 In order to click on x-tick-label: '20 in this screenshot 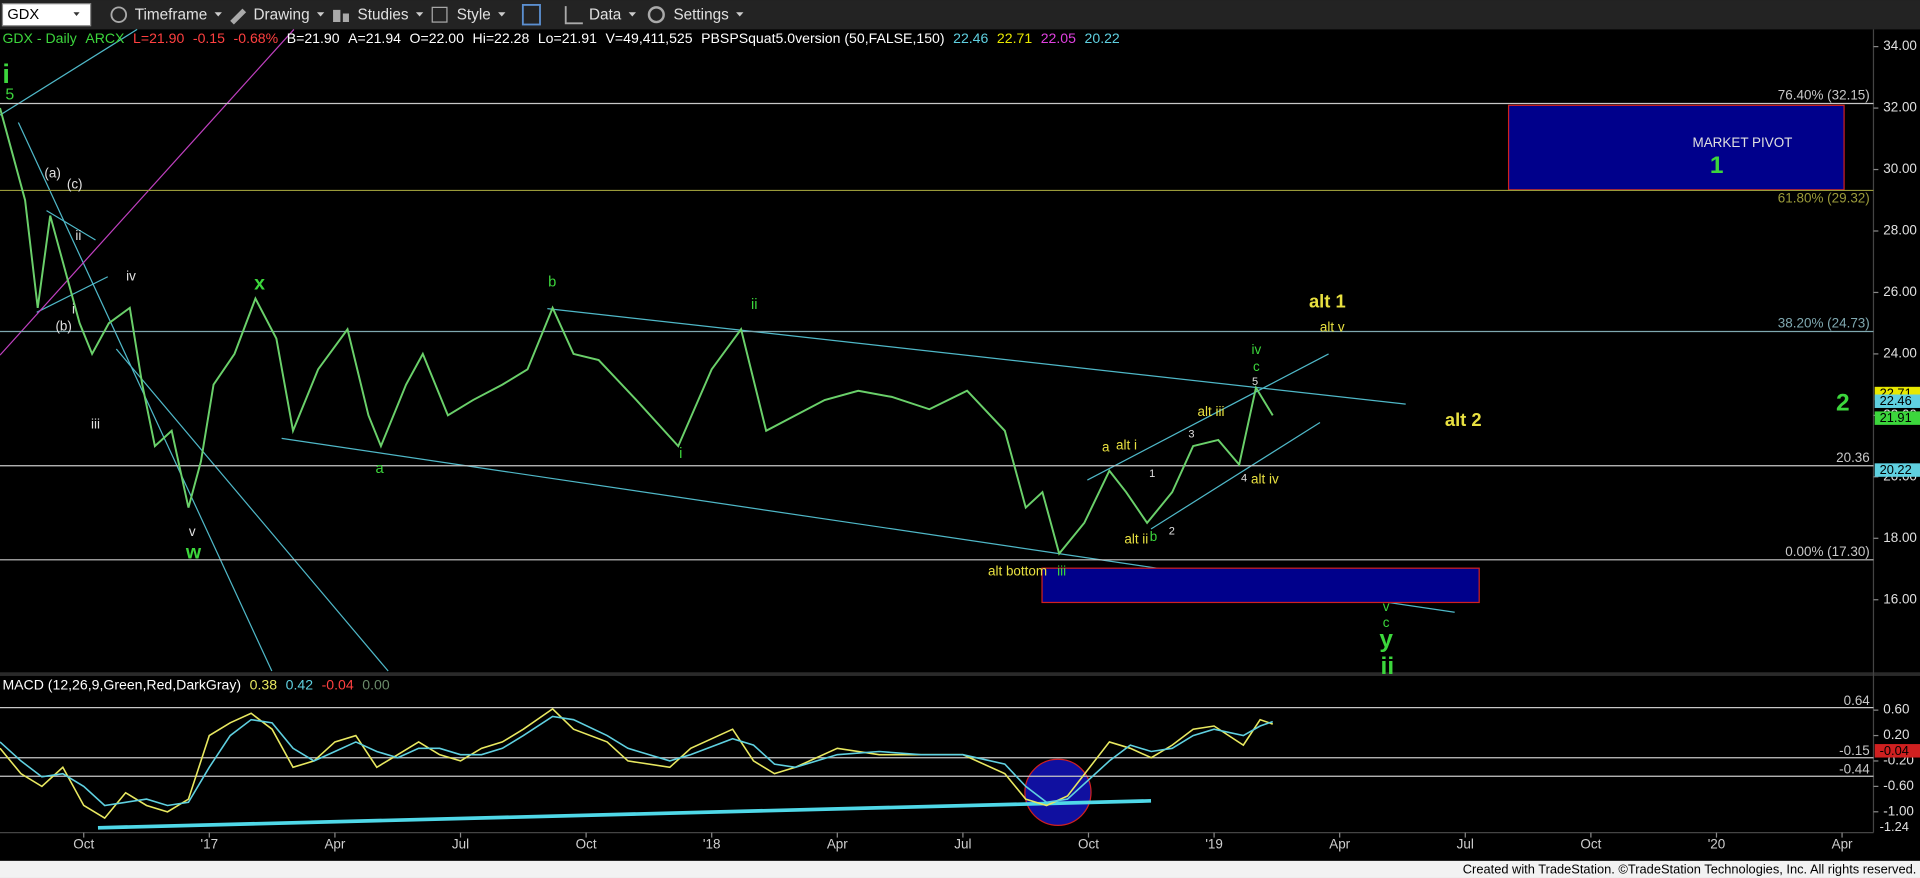, I will do `click(1717, 843)`.